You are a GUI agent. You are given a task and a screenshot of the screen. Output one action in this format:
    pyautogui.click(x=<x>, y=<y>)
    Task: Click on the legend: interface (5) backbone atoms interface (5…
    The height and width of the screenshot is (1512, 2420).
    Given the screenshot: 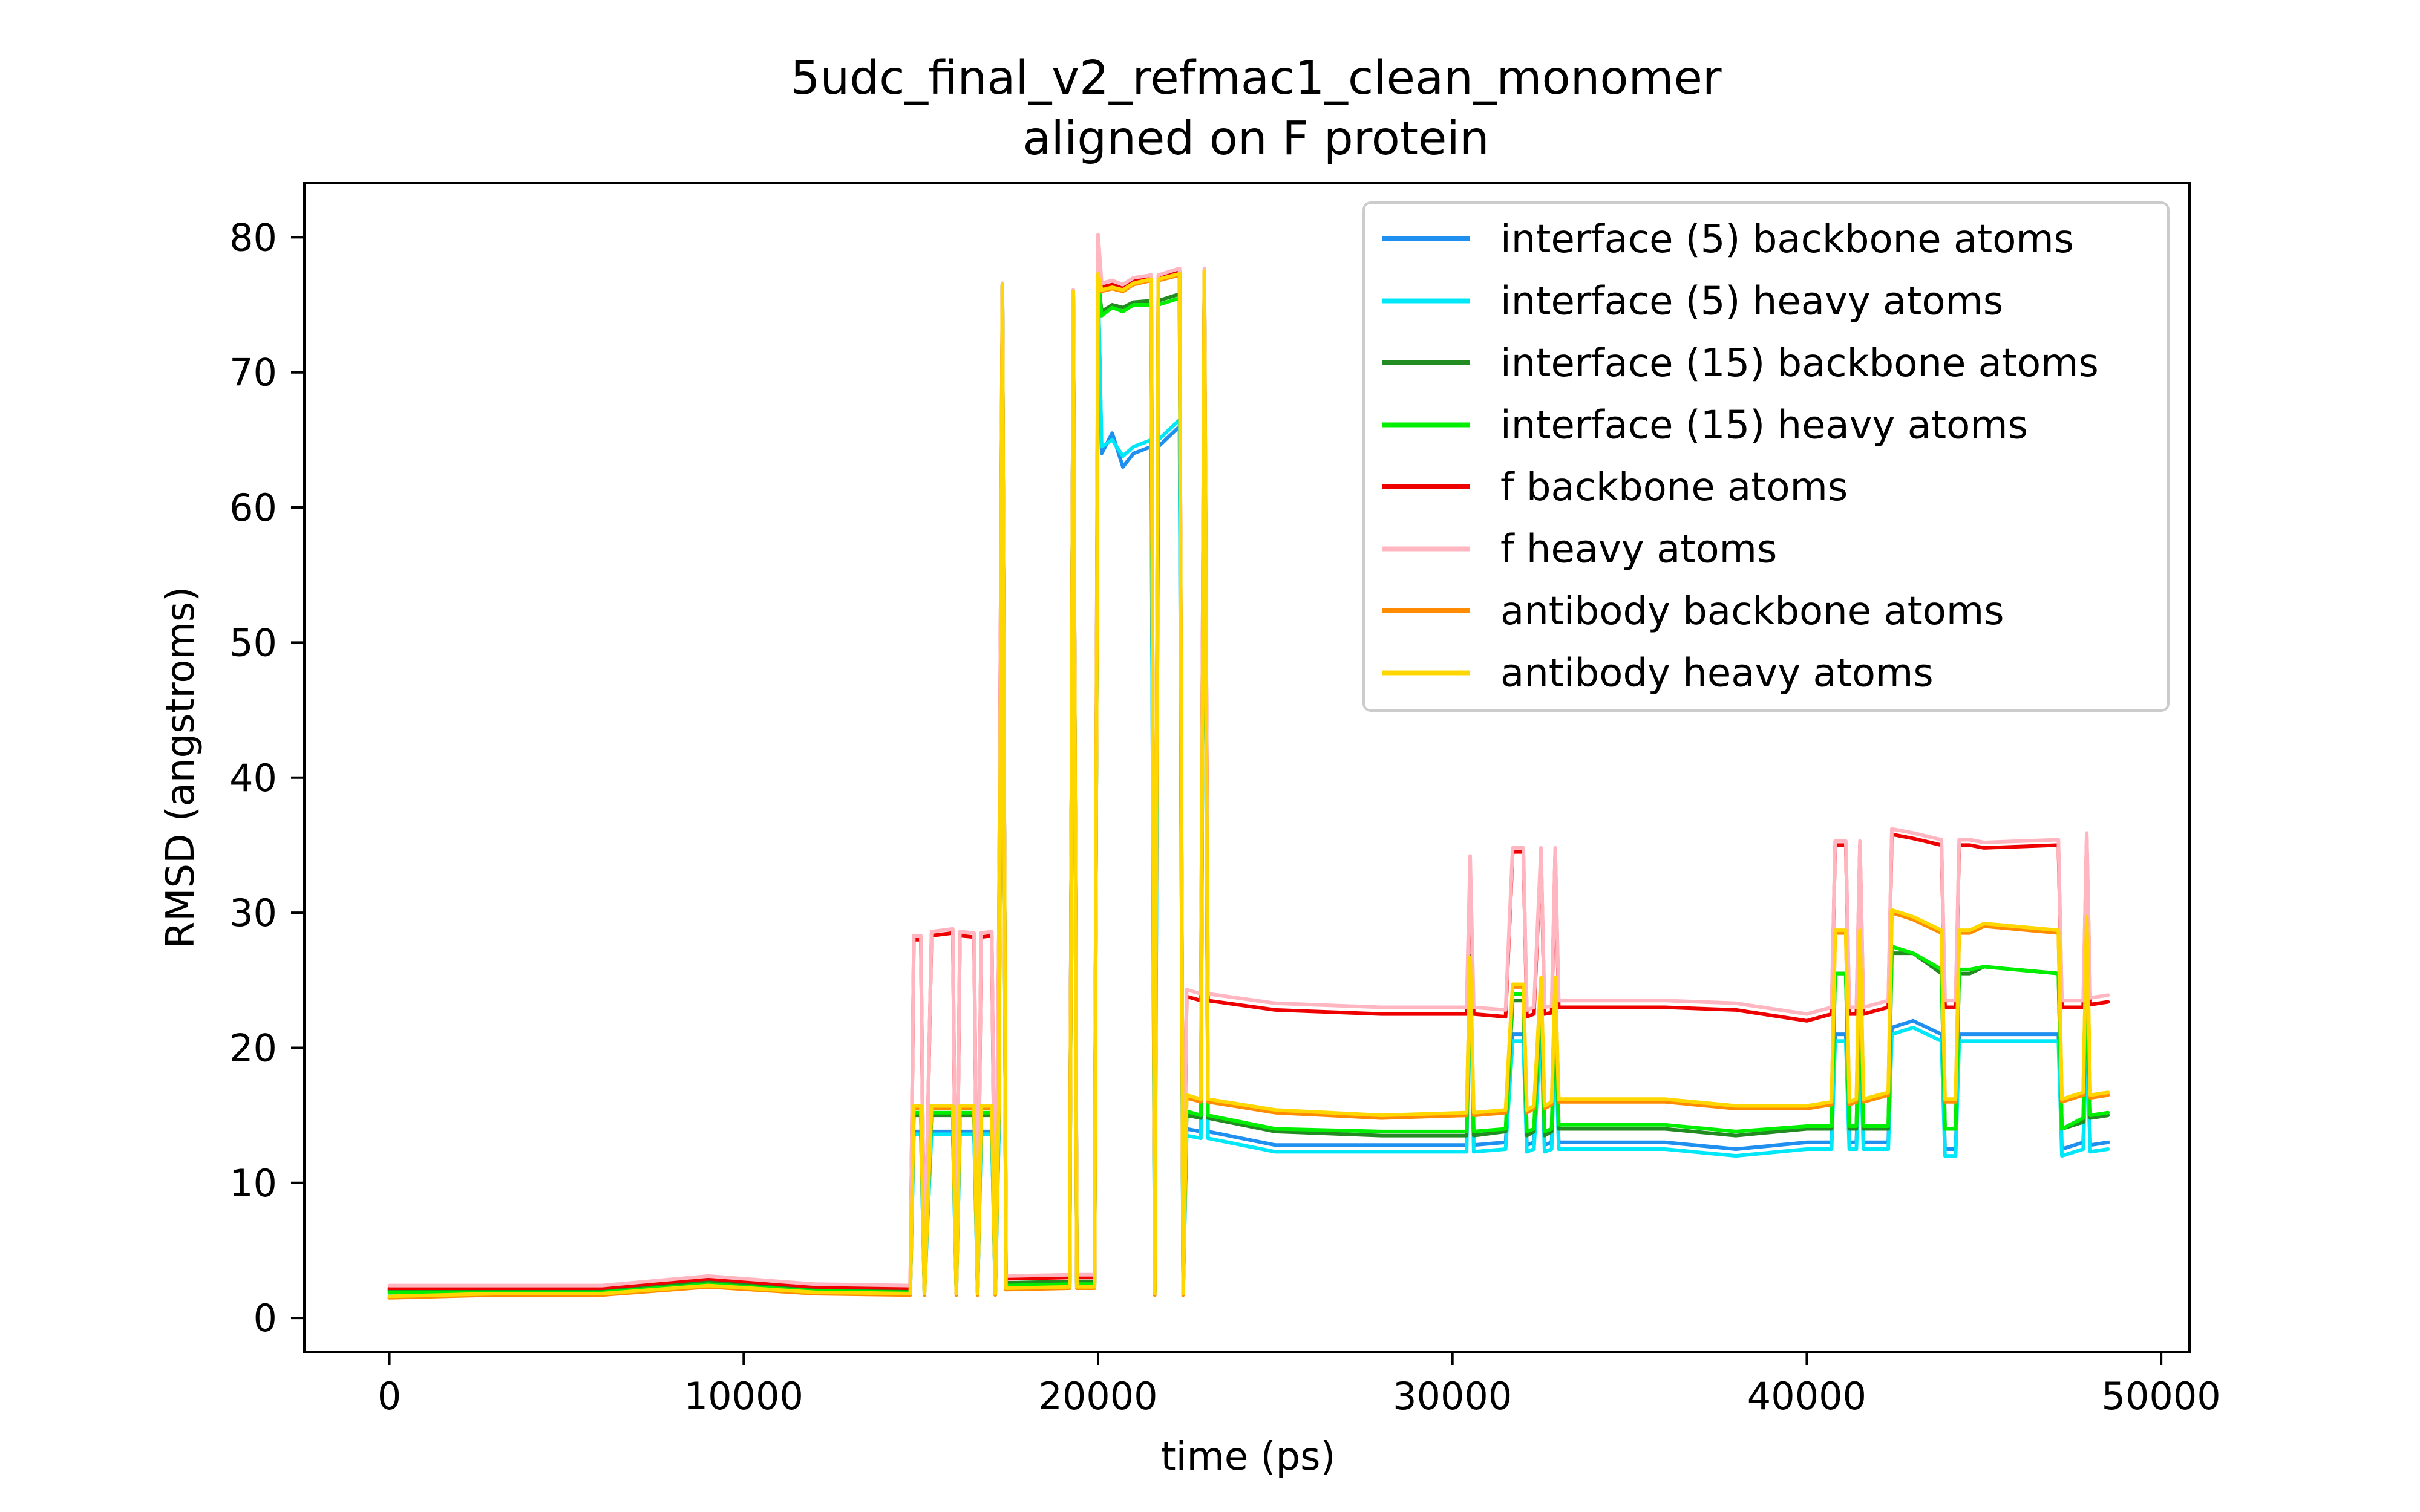 What is the action you would take?
    pyautogui.click(x=1766, y=456)
    